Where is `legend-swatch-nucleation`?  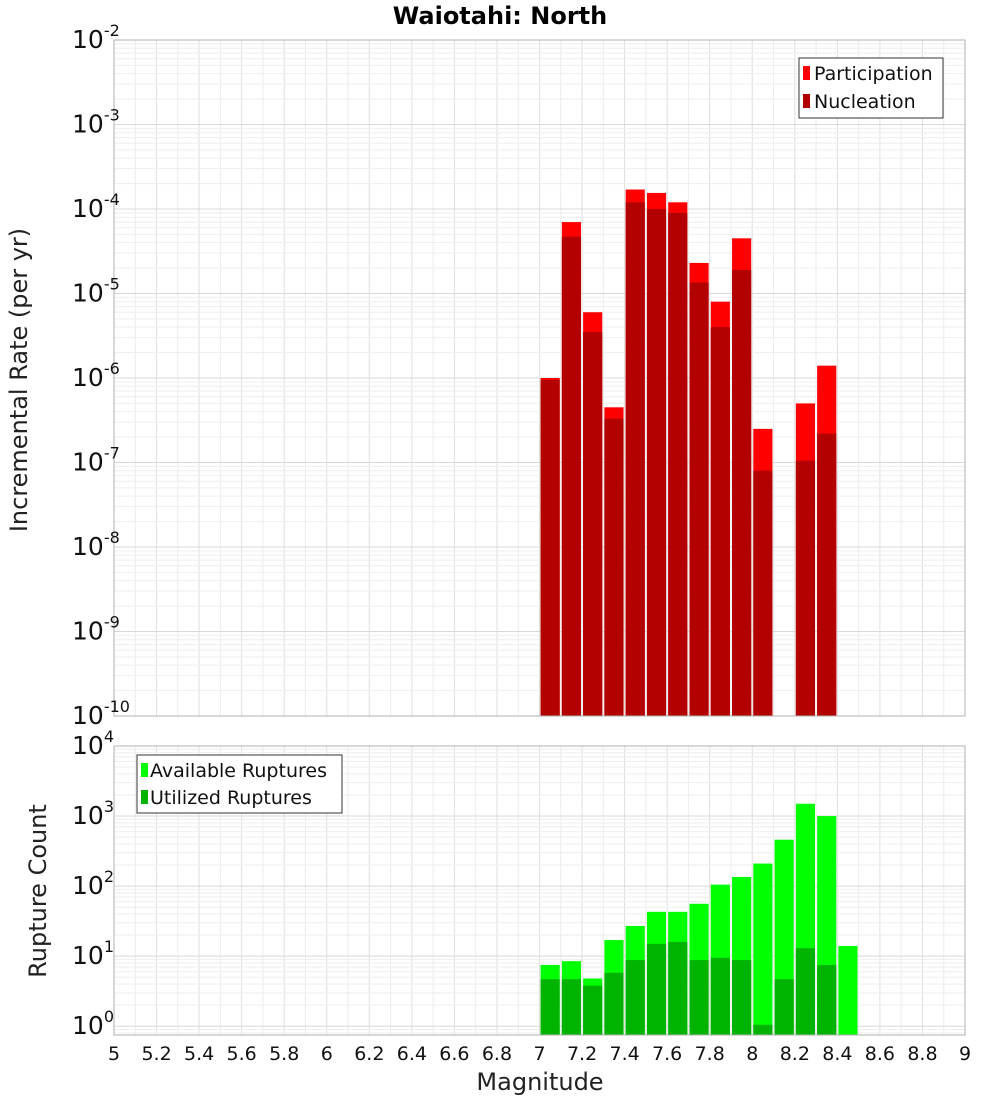 legend-swatch-nucleation is located at coordinates (806, 101).